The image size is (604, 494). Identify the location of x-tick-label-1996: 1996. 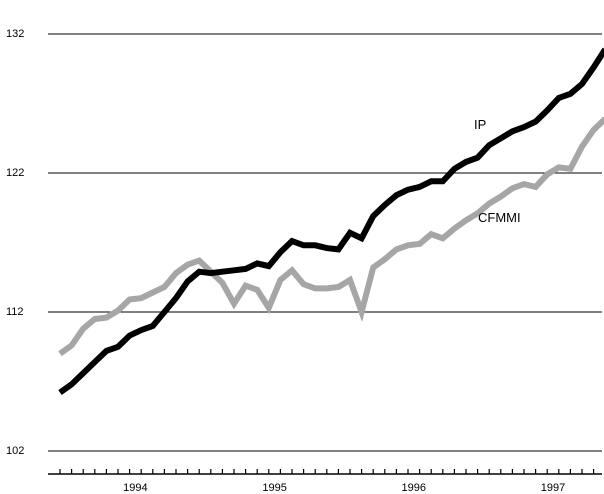
(414, 488).